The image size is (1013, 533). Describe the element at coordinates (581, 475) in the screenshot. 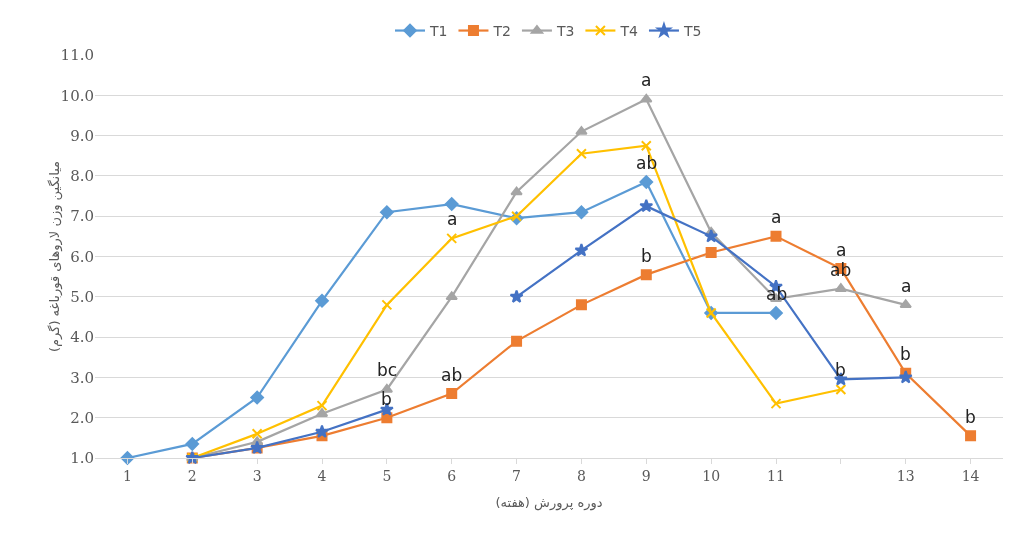

I see `x-tick-label: 8` at that location.